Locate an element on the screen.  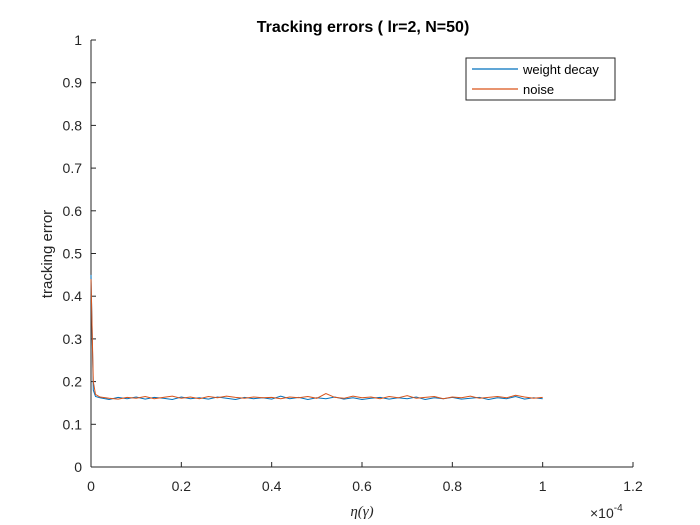
x-axis-label: η(γ) is located at coordinates (361, 512).